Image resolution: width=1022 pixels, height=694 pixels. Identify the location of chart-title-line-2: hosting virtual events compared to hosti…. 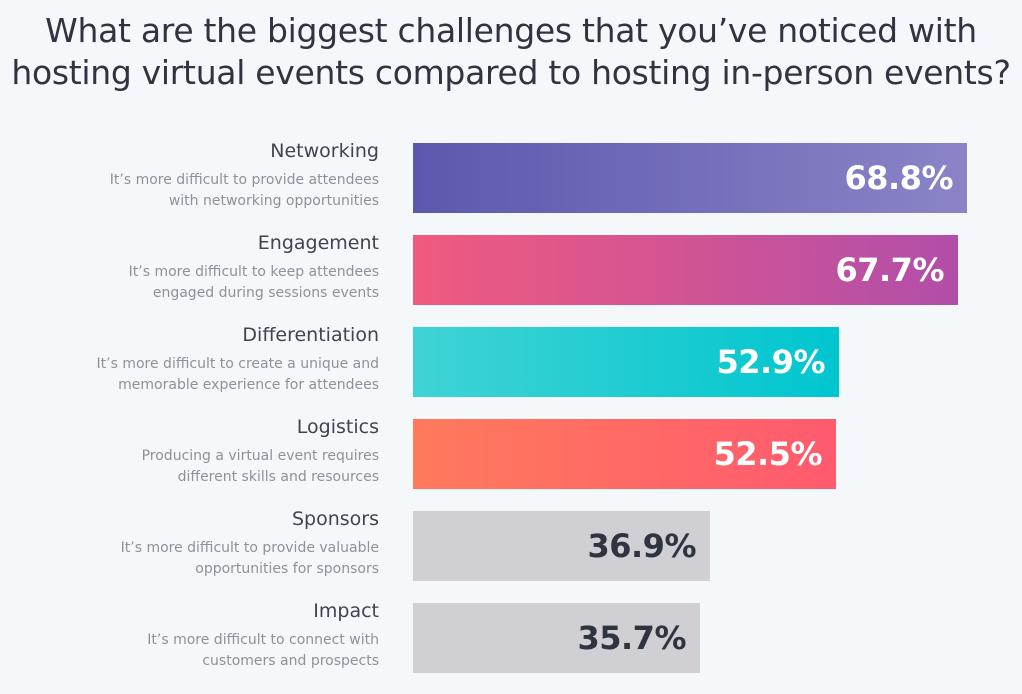
(511, 72).